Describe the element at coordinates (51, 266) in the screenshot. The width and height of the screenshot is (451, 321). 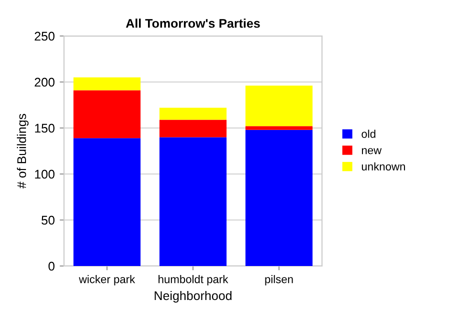
I see `y-tick-label: 0` at that location.